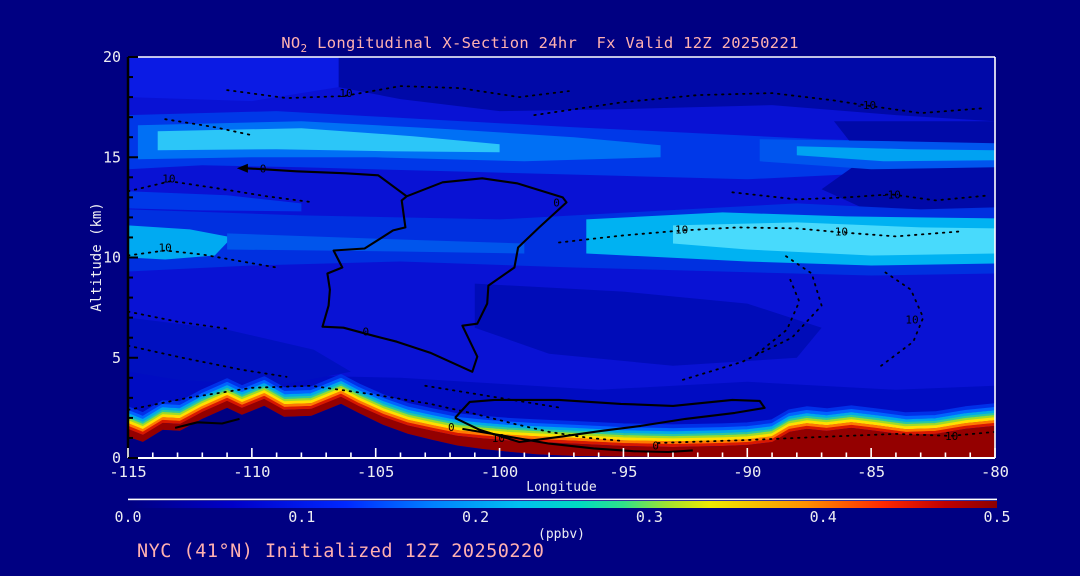  I want to click on x-tick-label: -110, so click(251, 472).